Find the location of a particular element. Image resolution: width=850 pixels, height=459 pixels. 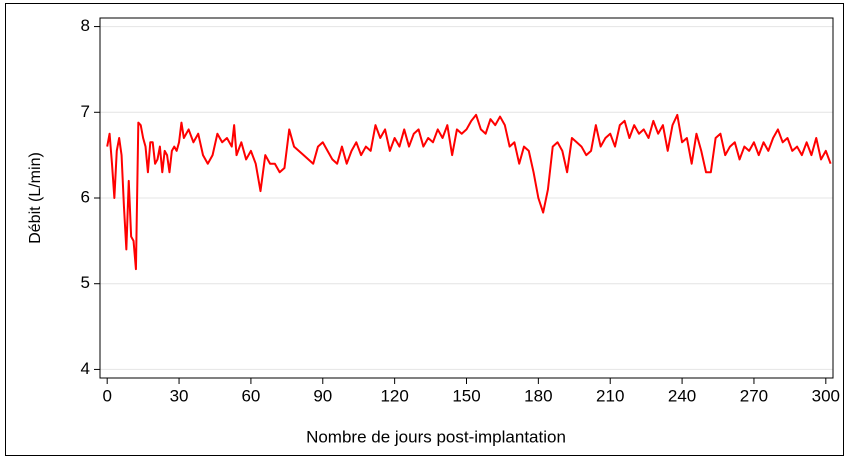

x-tick-label: 120 is located at coordinates (394, 395).